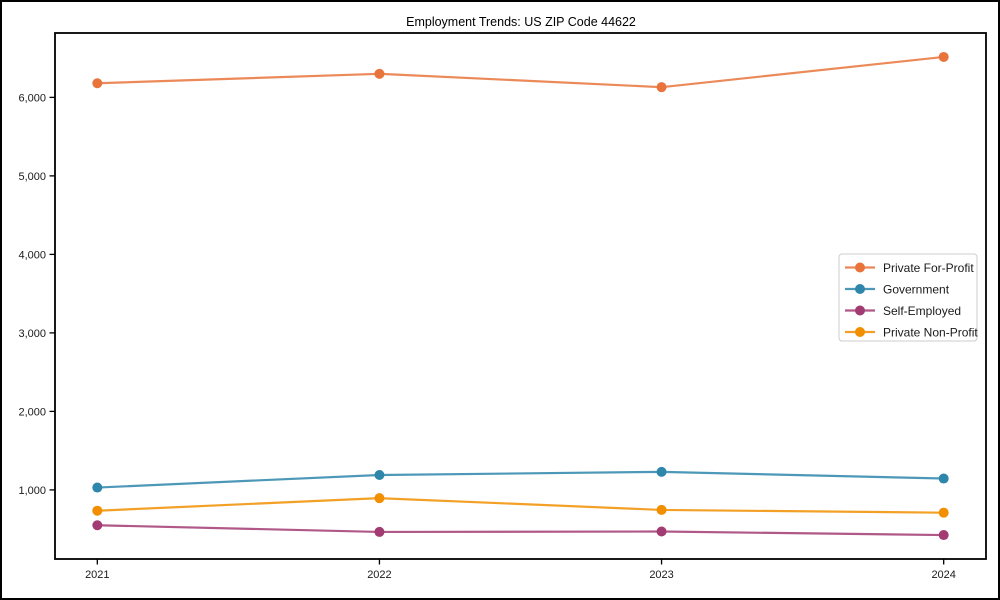 The width and height of the screenshot is (1000, 600). I want to click on legend-item-label: Government, so click(916, 290).